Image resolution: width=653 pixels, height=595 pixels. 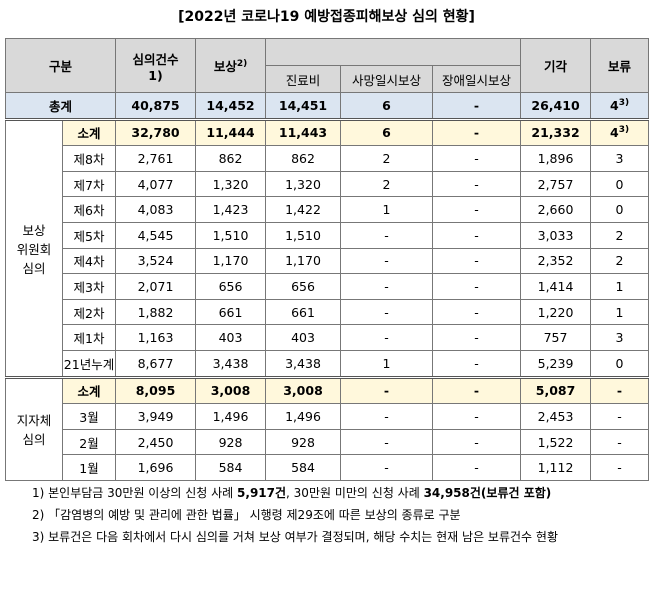 What do you see at coordinates (156, 363) in the screenshot?
I see `value-cell: 8,677` at bounding box center [156, 363].